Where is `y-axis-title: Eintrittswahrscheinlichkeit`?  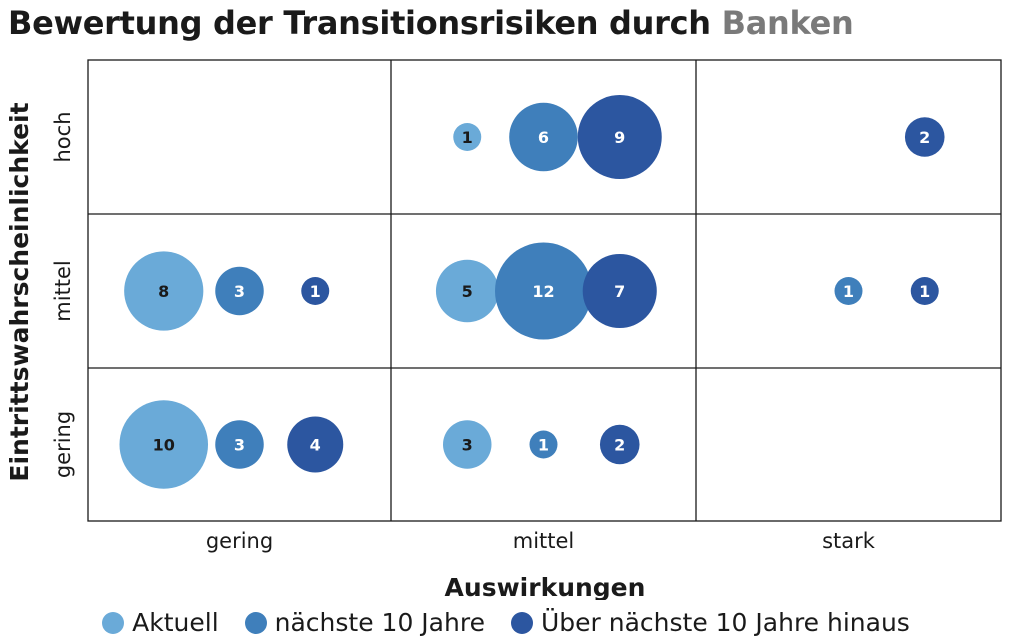 y-axis-title: Eintrittswahrscheinlichkeit is located at coordinates (19, 291).